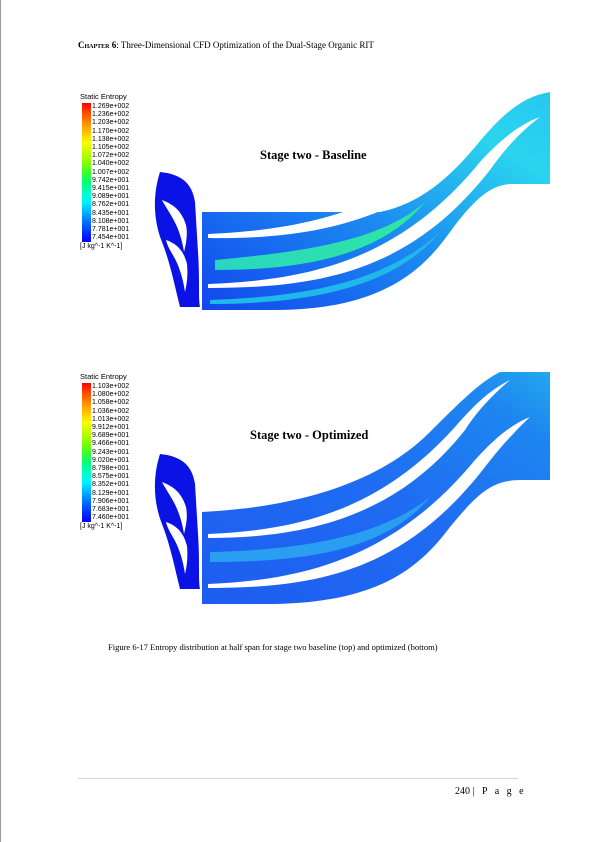 The height and width of the screenshot is (842, 595). What do you see at coordinates (97, 45) in the screenshot?
I see `chapter-label: Chapter 6` at bounding box center [97, 45].